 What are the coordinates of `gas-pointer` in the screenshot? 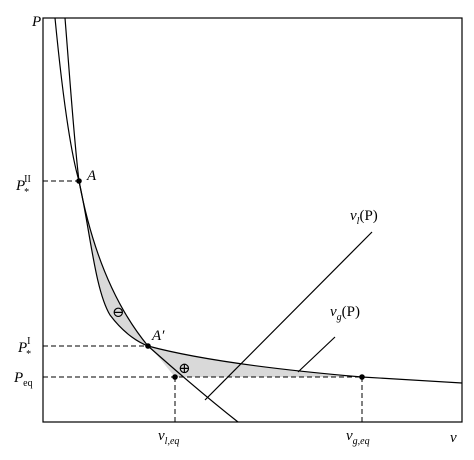 It's located at (316, 354).